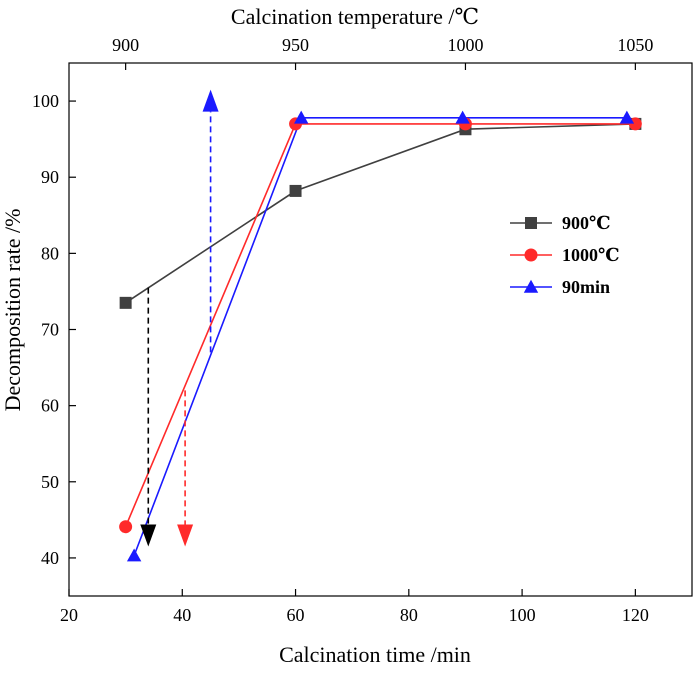 Image resolution: width=700 pixels, height=673 pixels. I want to click on legend: 900℃ 1000℃ 90min, so click(565, 255).